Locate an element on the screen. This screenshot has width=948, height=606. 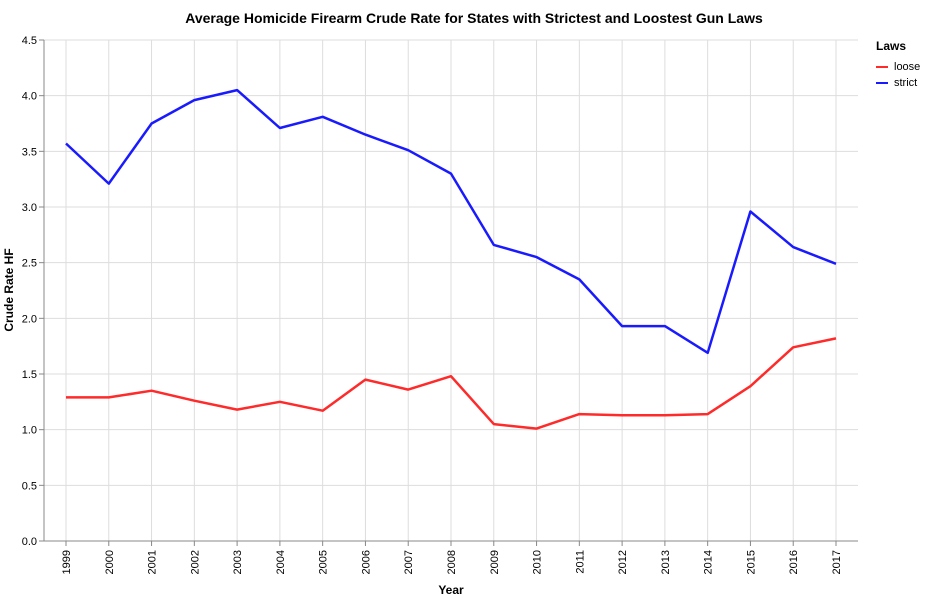
y-tick-label: 4.5 is located at coordinates (29, 41).